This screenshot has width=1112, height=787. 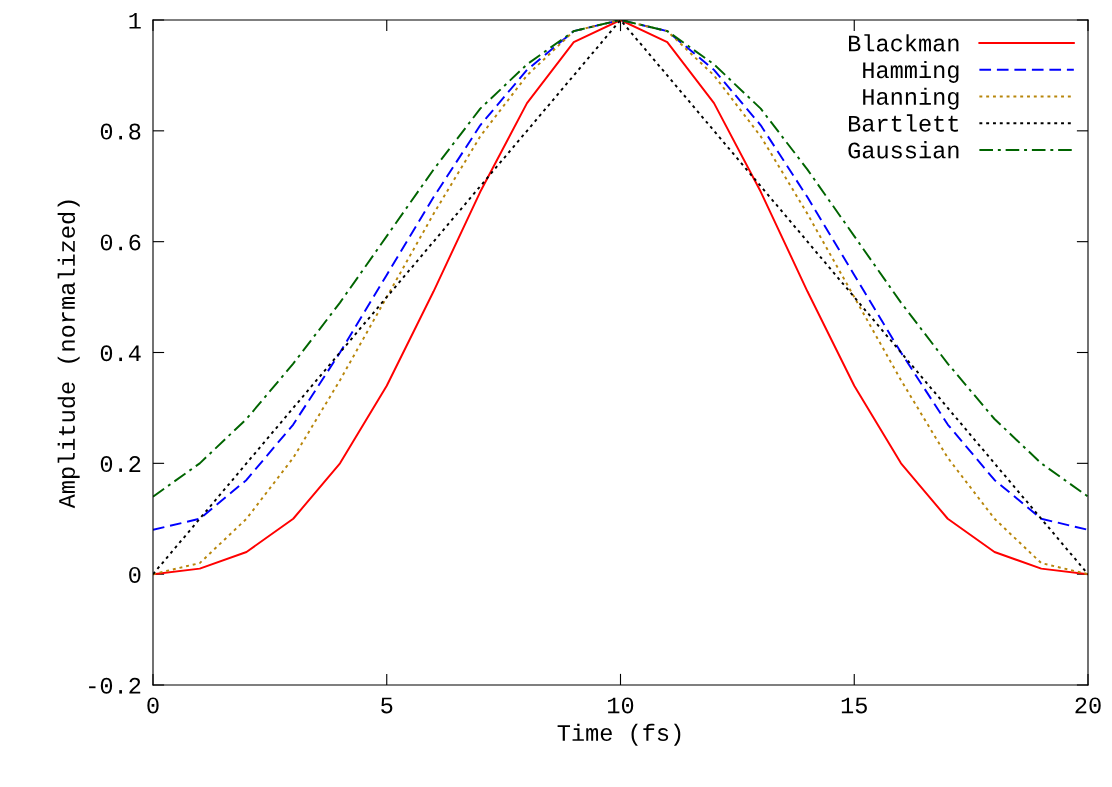 I want to click on y-tick-label: 0, so click(x=135, y=574).